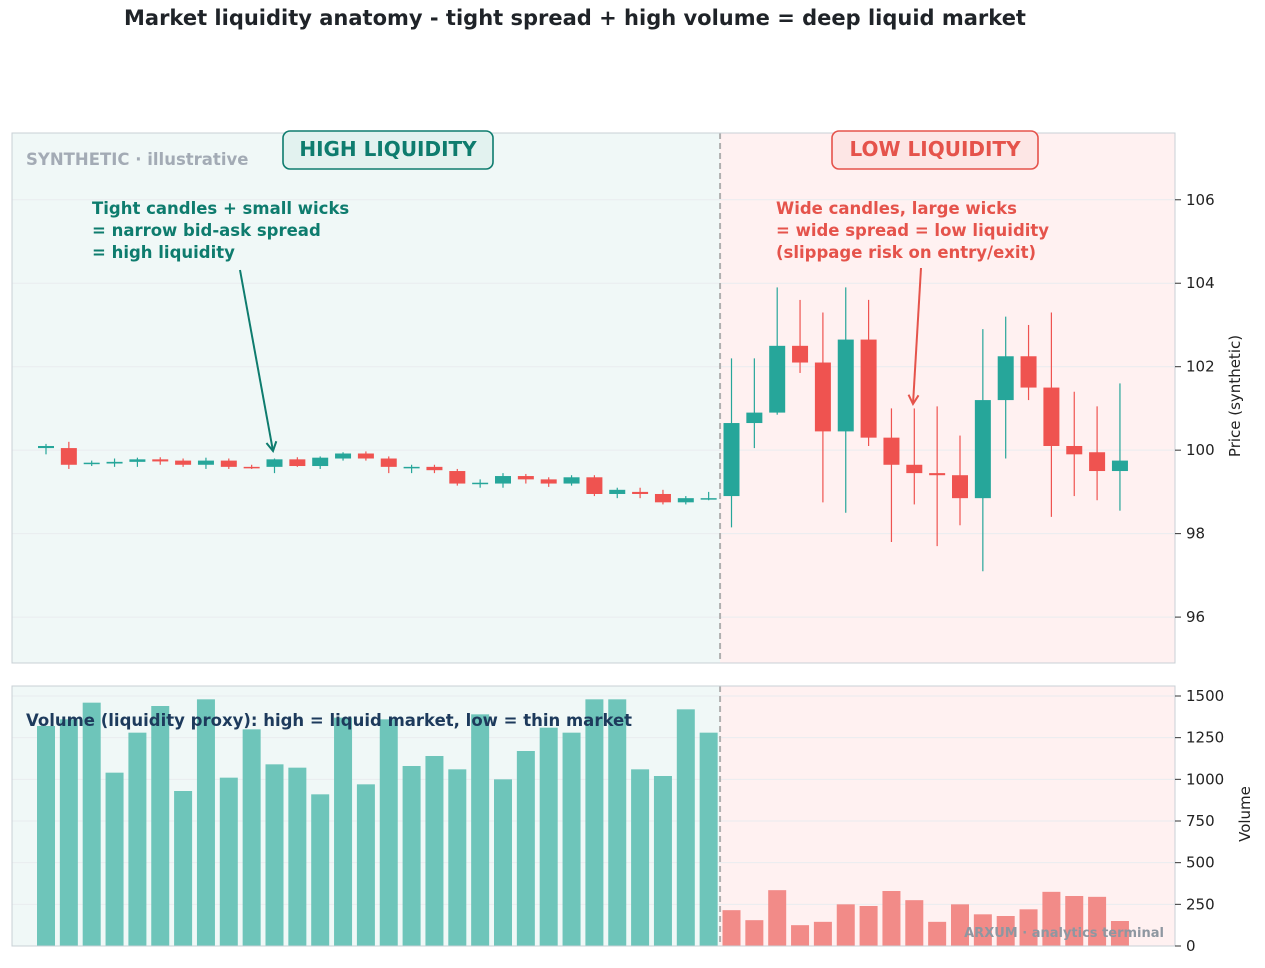 The image size is (1265, 968). I want to click on price-tick-label: 104, so click(1200, 283).